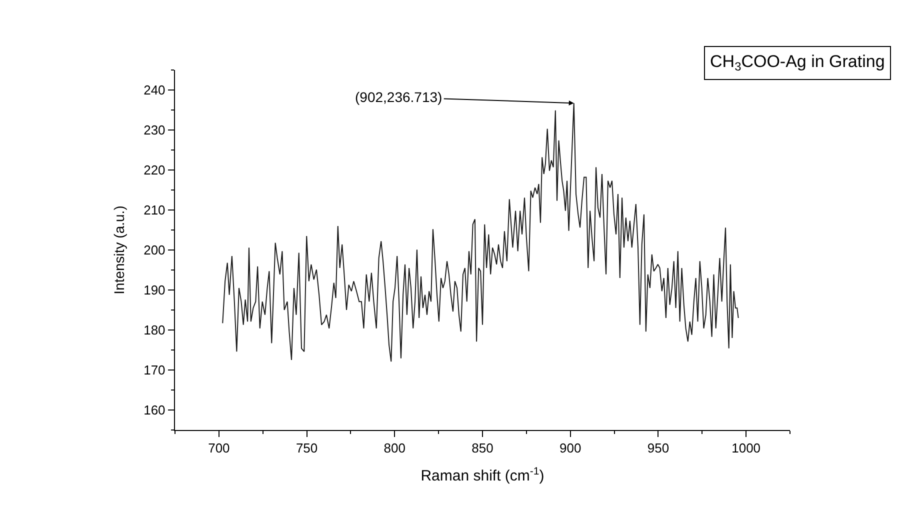 The height and width of the screenshot is (515, 911). Describe the element at coordinates (658, 448) in the screenshot. I see `x-tick-label: 950` at that location.